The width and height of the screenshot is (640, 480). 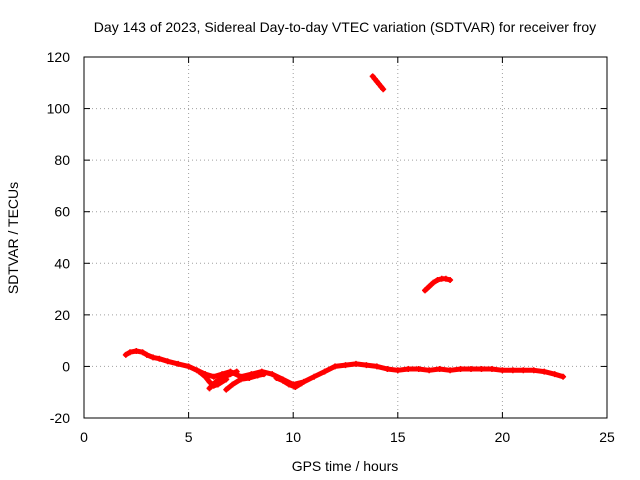 What do you see at coordinates (345, 466) in the screenshot?
I see `x-axis-label: GPS time / hours` at bounding box center [345, 466].